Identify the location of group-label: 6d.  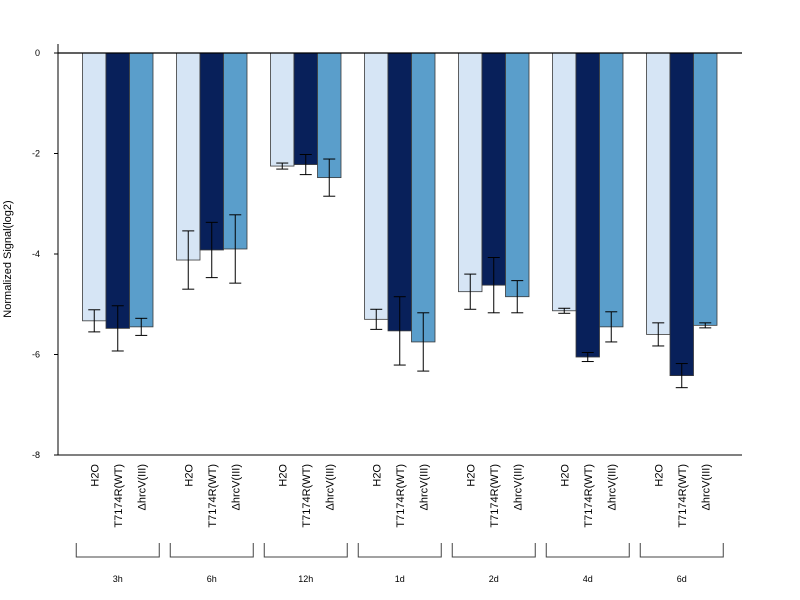
(682, 579).